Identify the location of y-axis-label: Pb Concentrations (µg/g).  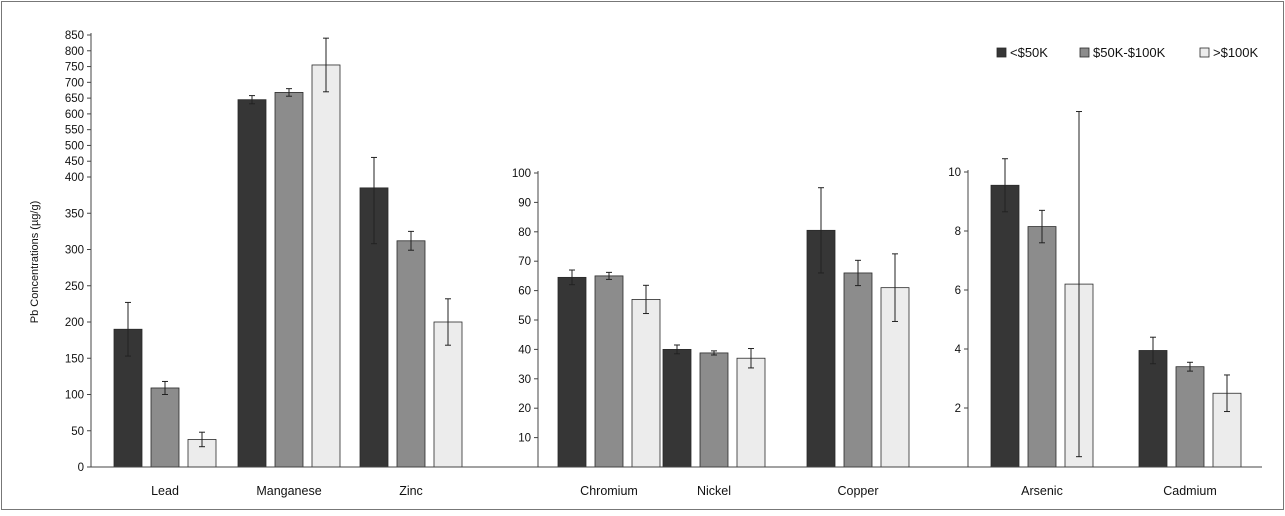
(35, 262).